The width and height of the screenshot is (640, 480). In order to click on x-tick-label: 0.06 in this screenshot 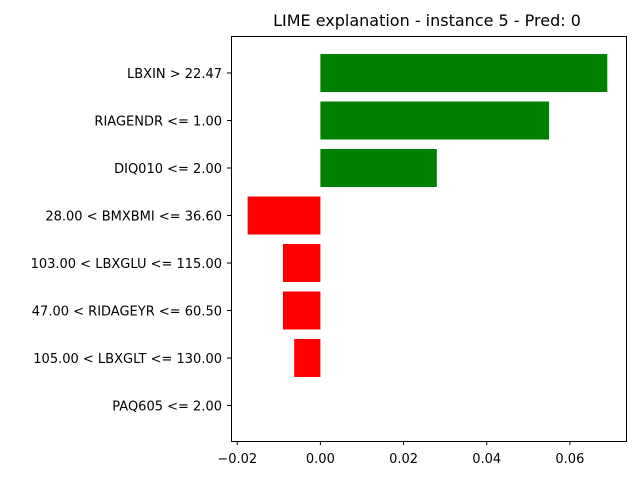, I will do `click(569, 459)`.